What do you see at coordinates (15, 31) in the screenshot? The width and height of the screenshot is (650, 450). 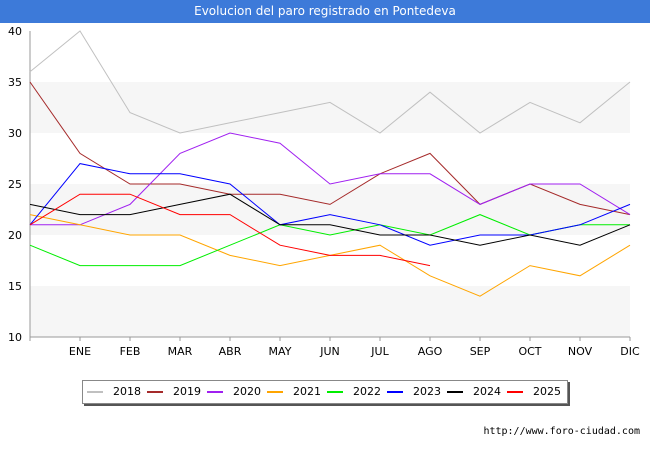 I see `y-tick-label: 40` at bounding box center [15, 31].